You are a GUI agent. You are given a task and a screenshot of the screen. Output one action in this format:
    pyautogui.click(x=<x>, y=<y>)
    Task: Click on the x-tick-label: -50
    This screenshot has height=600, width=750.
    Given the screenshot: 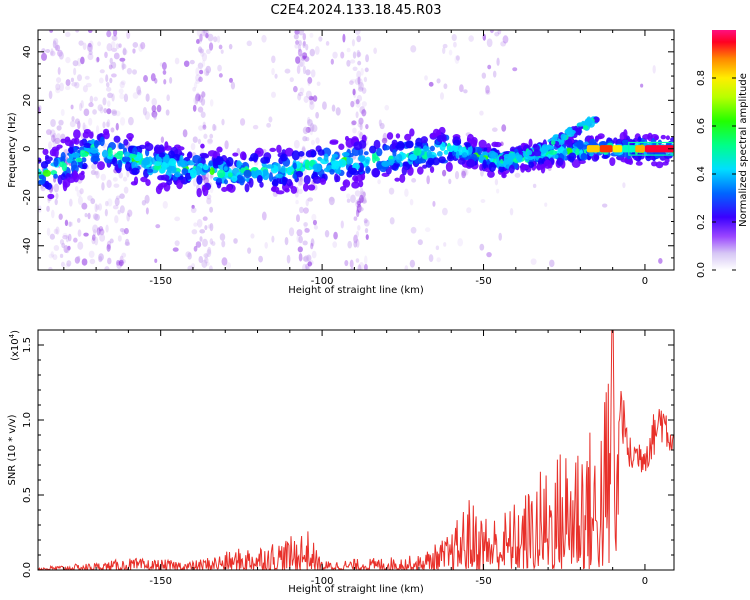 What is the action you would take?
    pyautogui.click(x=483, y=581)
    